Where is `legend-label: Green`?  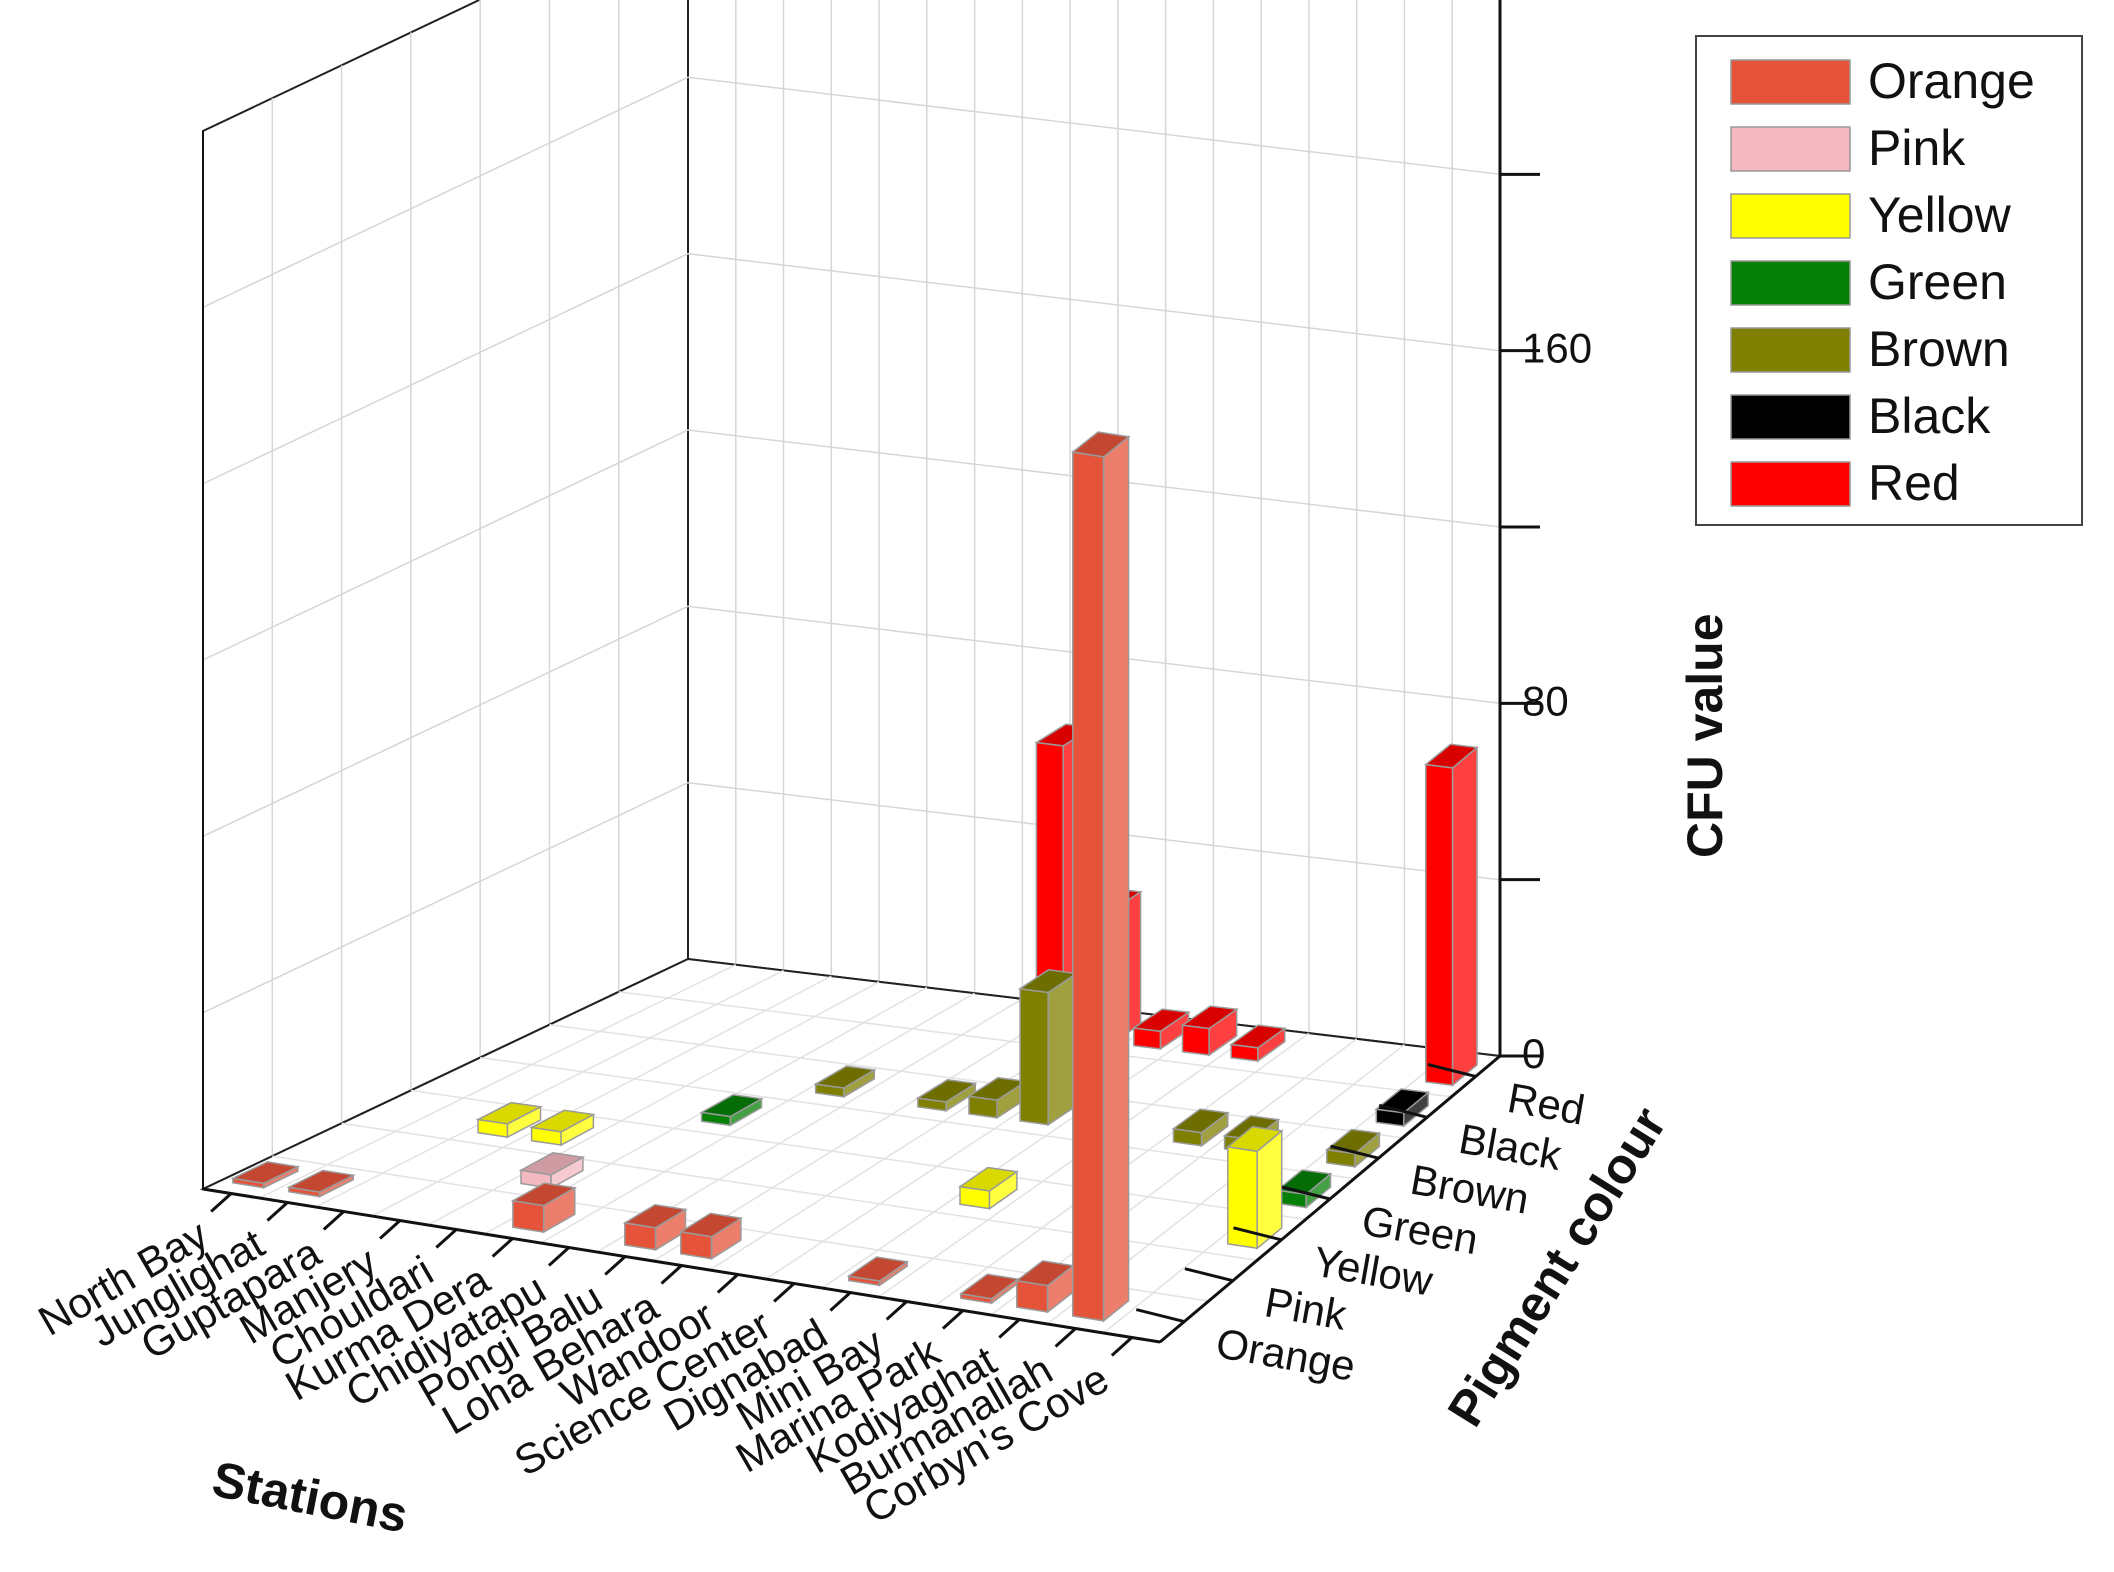 legend-label: Green is located at coordinates (1937, 282).